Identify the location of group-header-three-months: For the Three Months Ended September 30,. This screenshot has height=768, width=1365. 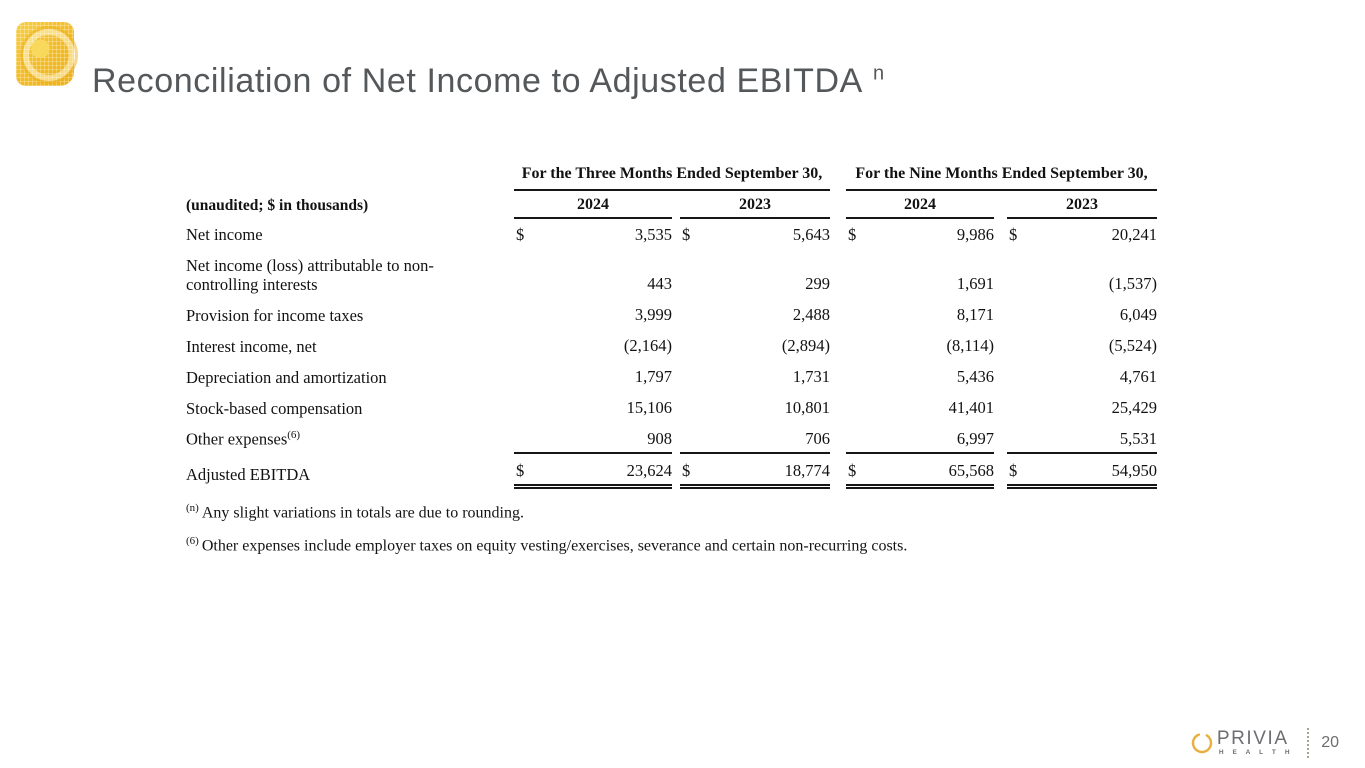
(672, 177).